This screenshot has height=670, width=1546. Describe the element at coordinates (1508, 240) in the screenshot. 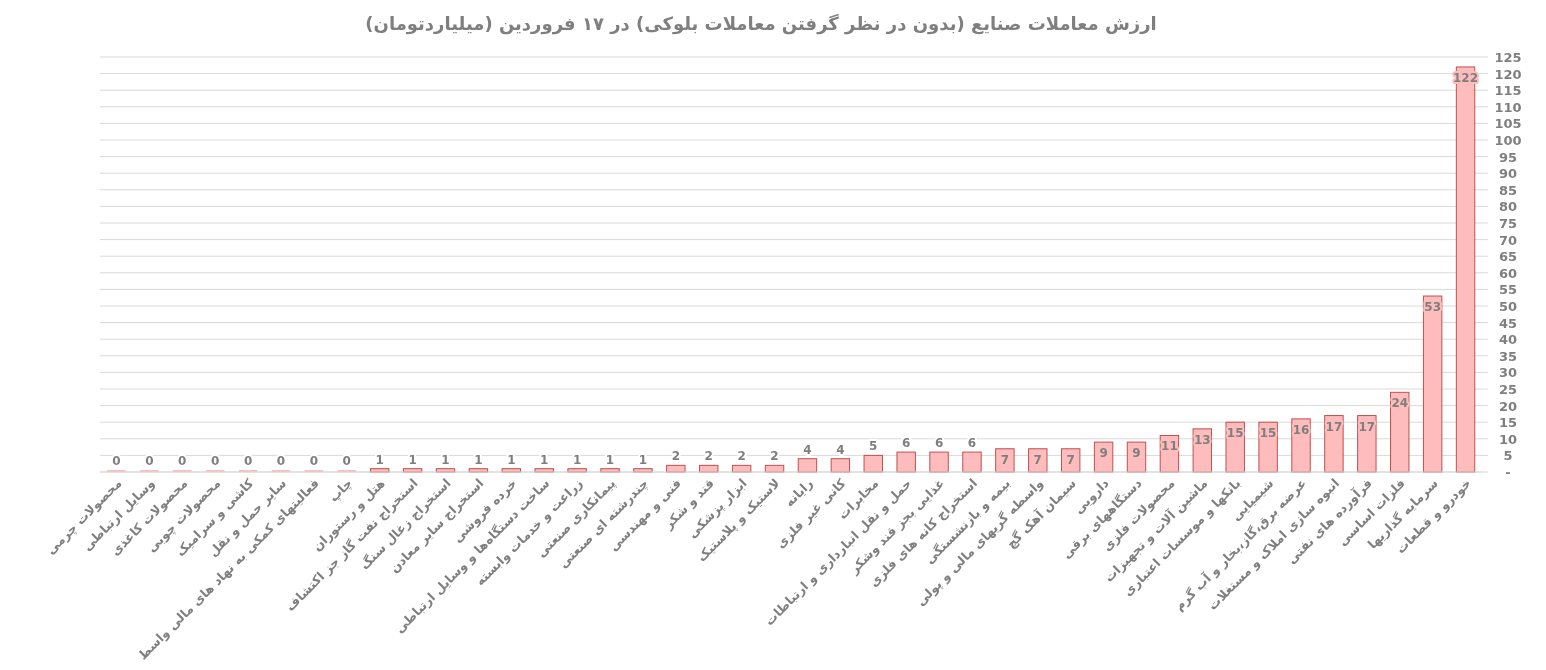

I see `y-tick-label: 70` at that location.